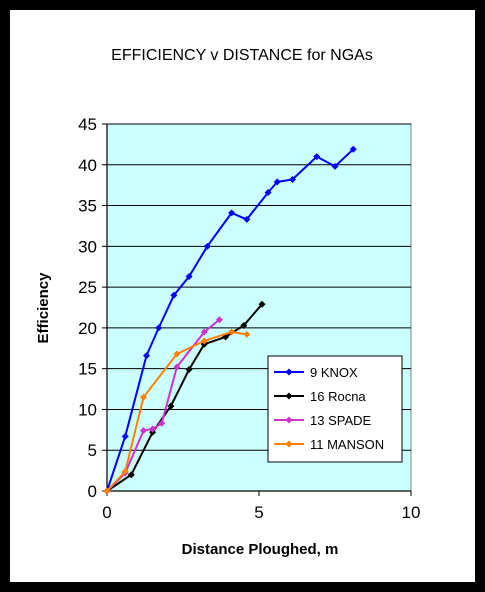  What do you see at coordinates (87, 206) in the screenshot?
I see `y-tick-label: 35` at bounding box center [87, 206].